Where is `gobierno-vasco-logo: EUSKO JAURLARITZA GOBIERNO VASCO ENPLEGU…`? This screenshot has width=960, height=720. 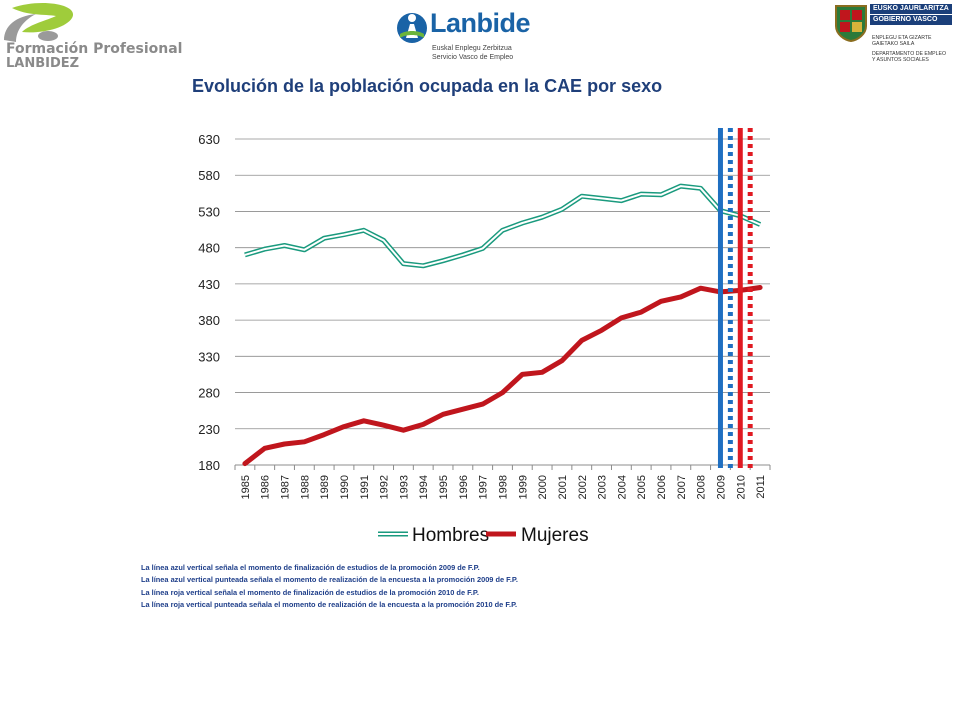 gobierno-vasco-logo: EUSKO JAURLARITZA GOBIERNO VASCO ENPLEGU… is located at coordinates (894, 37).